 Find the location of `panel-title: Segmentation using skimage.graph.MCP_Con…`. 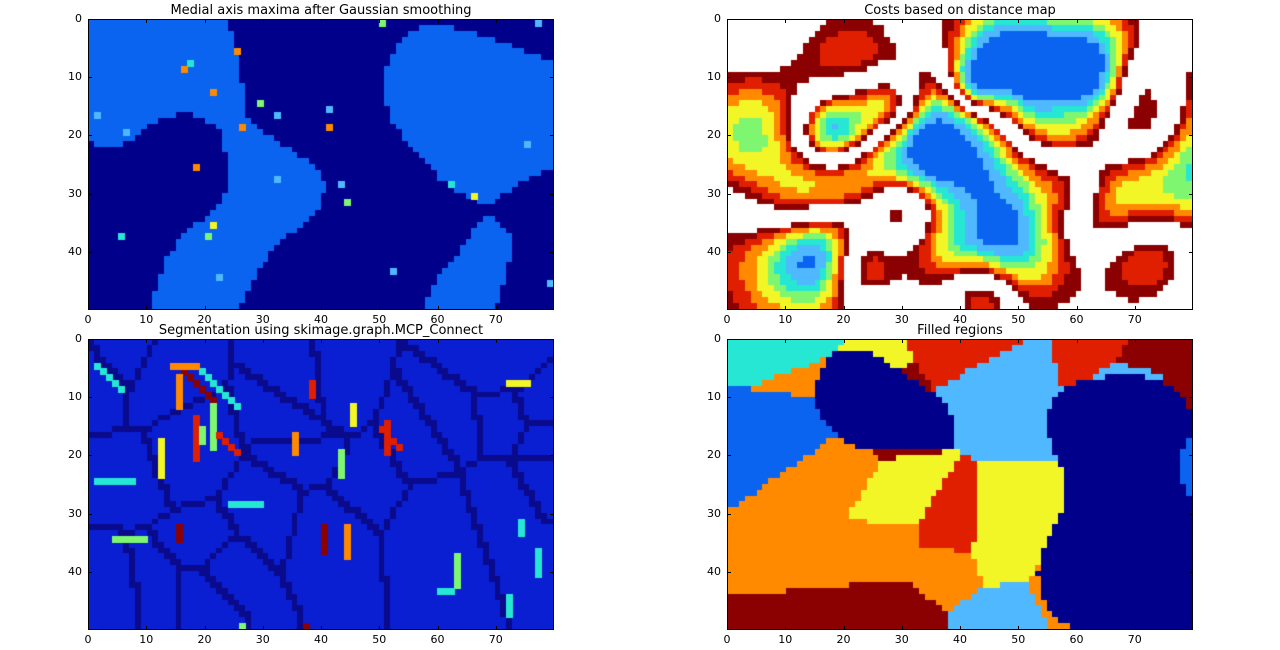

panel-title: Segmentation using skimage.graph.MCP_Con… is located at coordinates (321, 330).